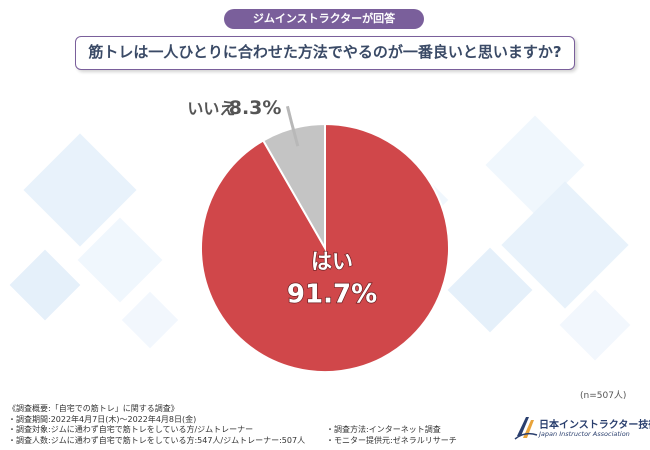 The height and width of the screenshot is (450, 650). I want to click on slice-label: いいえ, so click(211, 108).